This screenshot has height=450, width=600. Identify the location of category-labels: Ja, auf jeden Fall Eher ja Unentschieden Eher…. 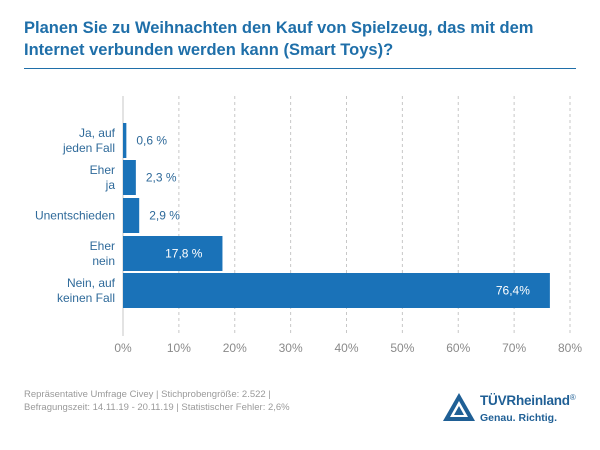
(75, 215).